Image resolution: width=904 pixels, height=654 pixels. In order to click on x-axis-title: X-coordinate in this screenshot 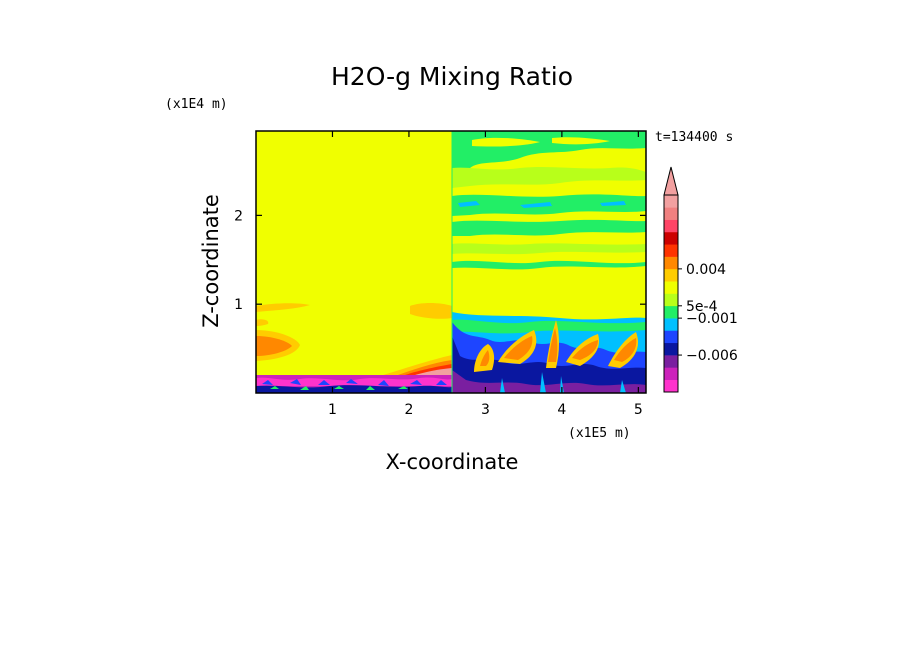, I will do `click(452, 462)`.